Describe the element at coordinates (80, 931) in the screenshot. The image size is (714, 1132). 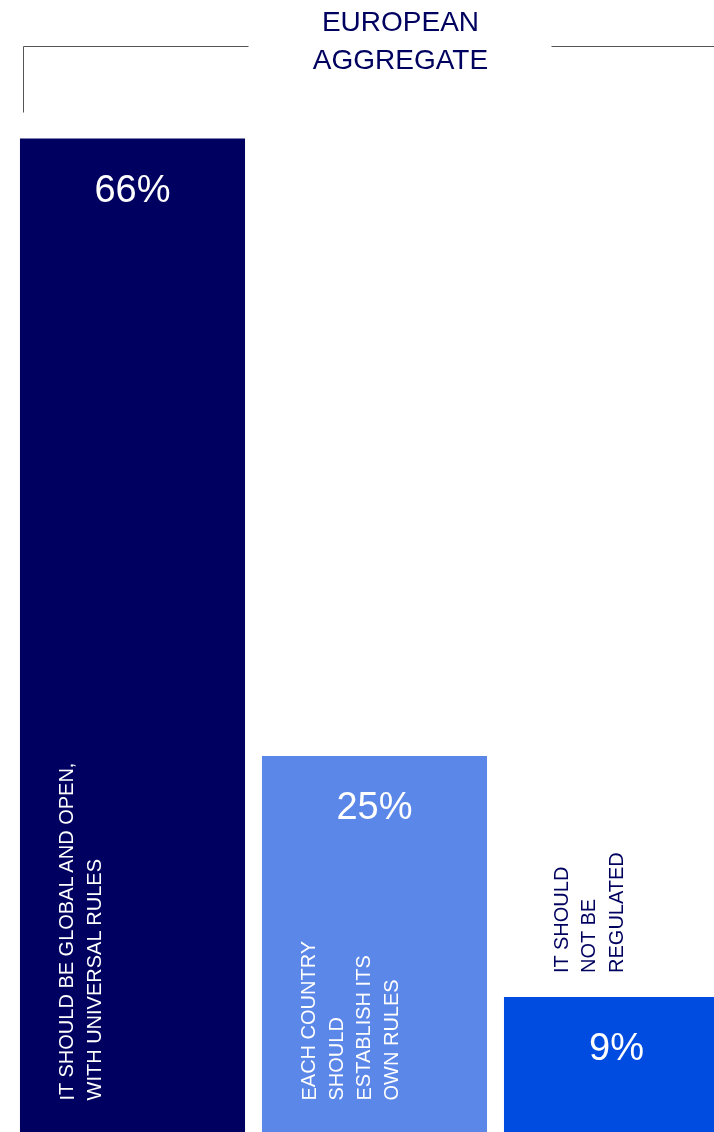
I see `x-tick-label: IT SHOULD BE GLOBAL AND OPEN, WITH UNIVERSAL RULES` at that location.